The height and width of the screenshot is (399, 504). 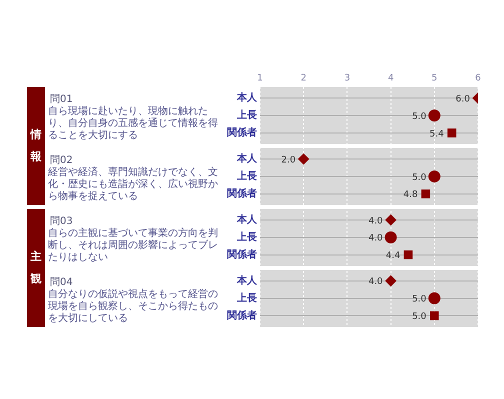 I want to click on text: 経営や経済、専門知識だけでなく、文化・歴史にも造詣が深く、広い視野から物事を捉えている, so click(x=133, y=185).